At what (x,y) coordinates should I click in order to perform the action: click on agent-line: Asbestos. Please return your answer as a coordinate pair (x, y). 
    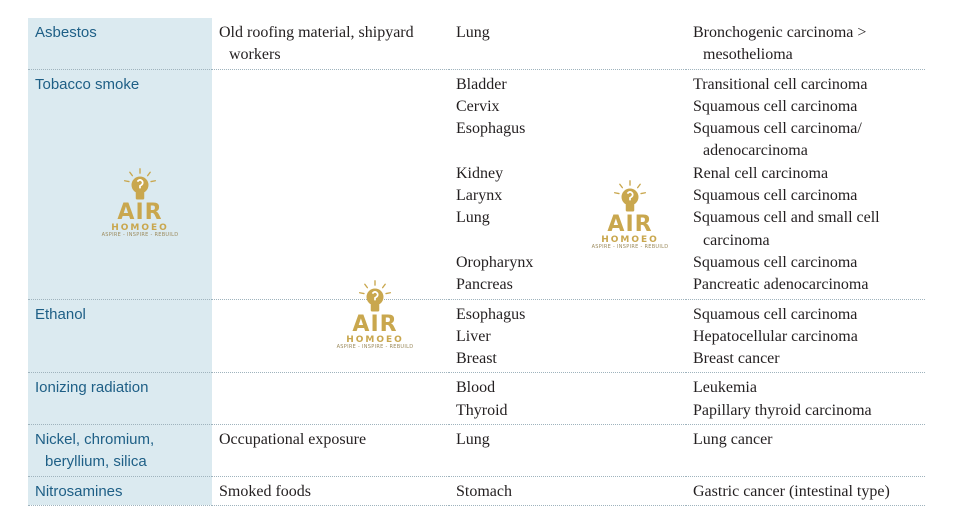
    Looking at the image, I should click on (66, 32).